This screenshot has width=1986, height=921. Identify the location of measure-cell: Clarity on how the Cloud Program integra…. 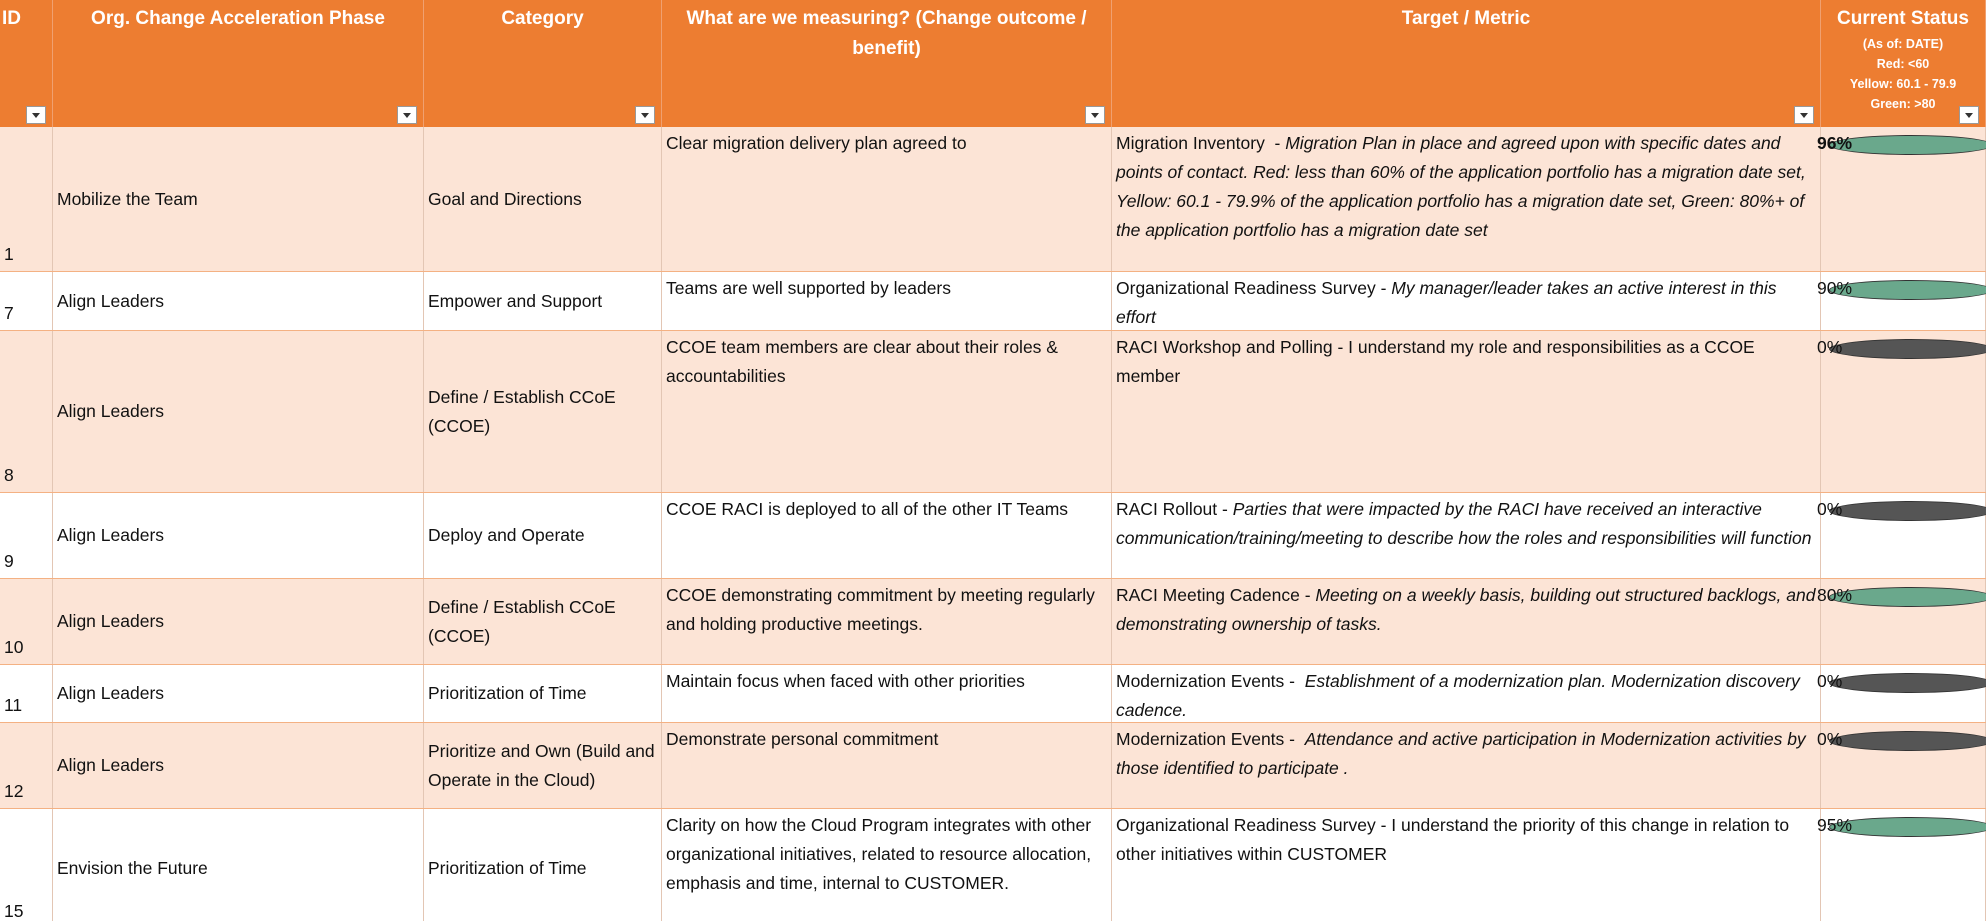
(887, 865).